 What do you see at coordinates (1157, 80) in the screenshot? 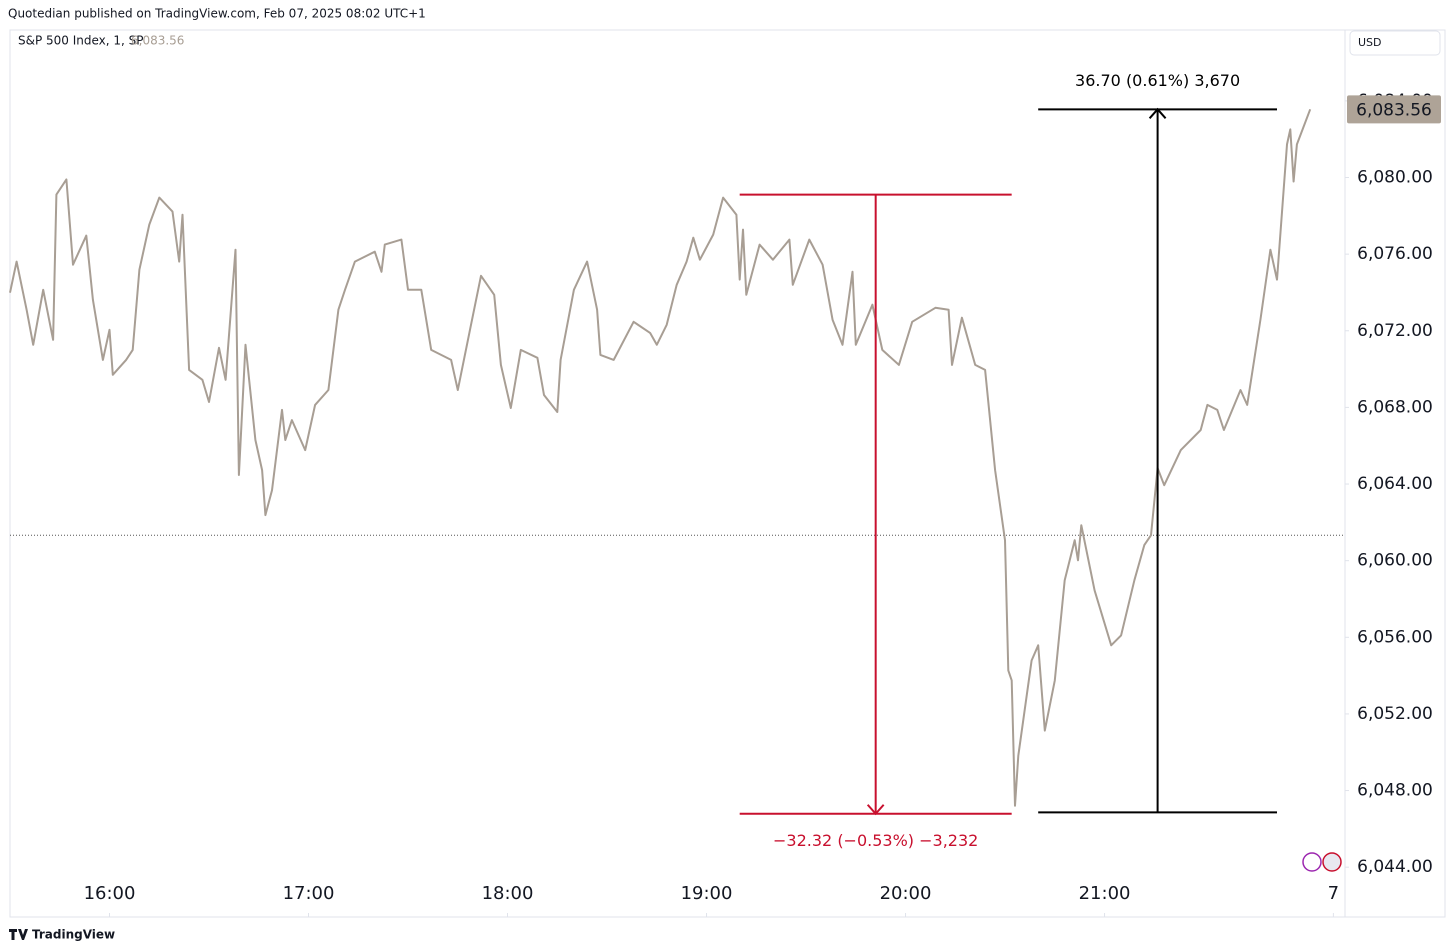
I see `measure-label: 36.70 (0.61%) 3,670` at bounding box center [1157, 80].